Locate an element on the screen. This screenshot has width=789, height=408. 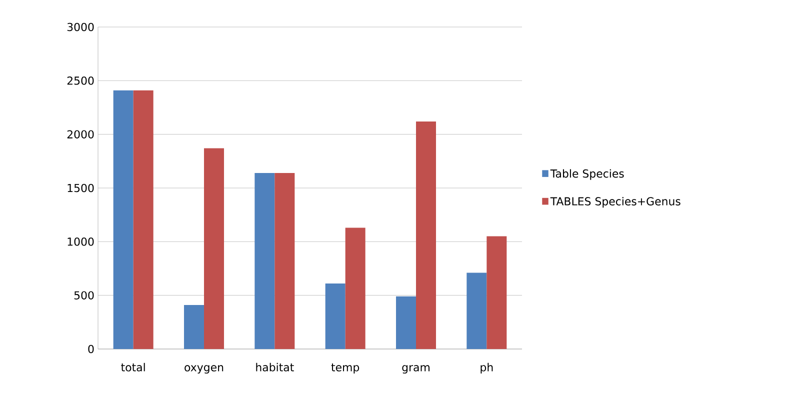
y-tick-label: 1000 is located at coordinates (81, 242).